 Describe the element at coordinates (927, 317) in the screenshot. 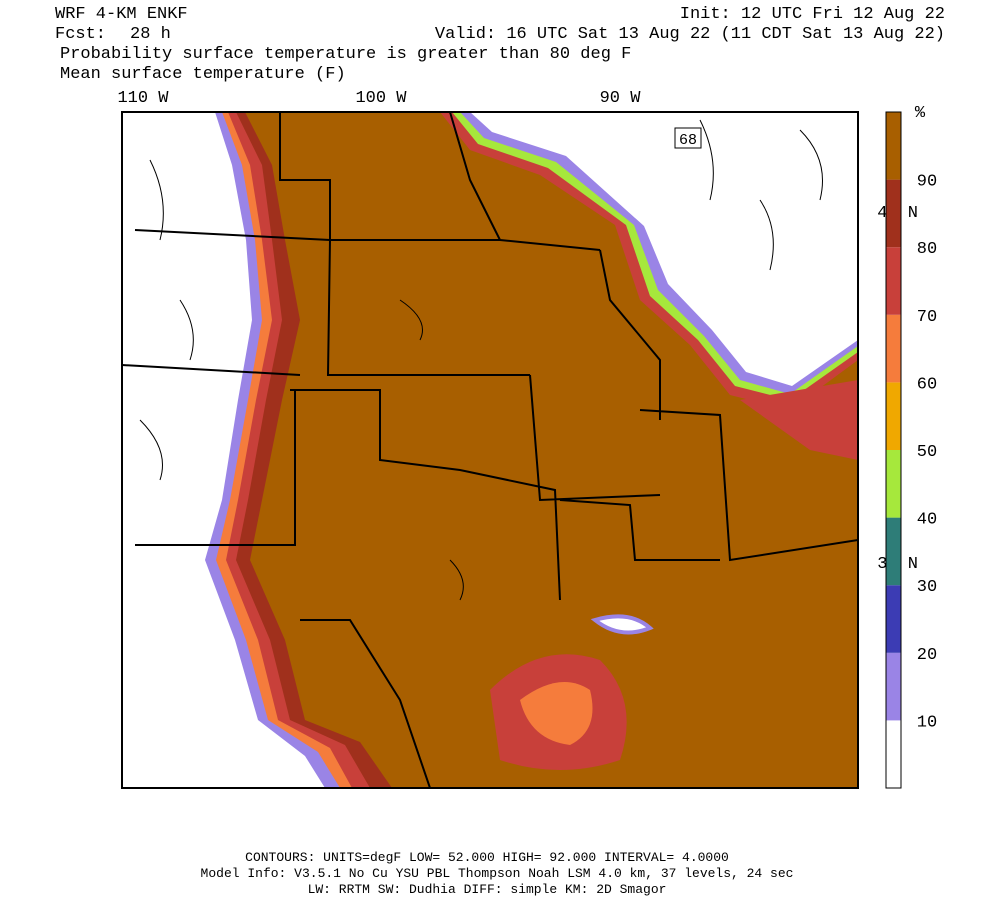

I see `colorbar-tick-label: 70` at that location.